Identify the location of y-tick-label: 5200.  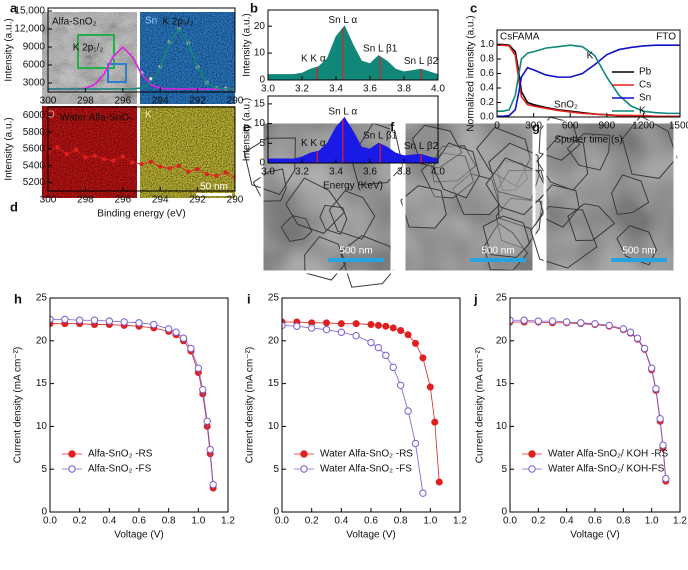
(34, 182).